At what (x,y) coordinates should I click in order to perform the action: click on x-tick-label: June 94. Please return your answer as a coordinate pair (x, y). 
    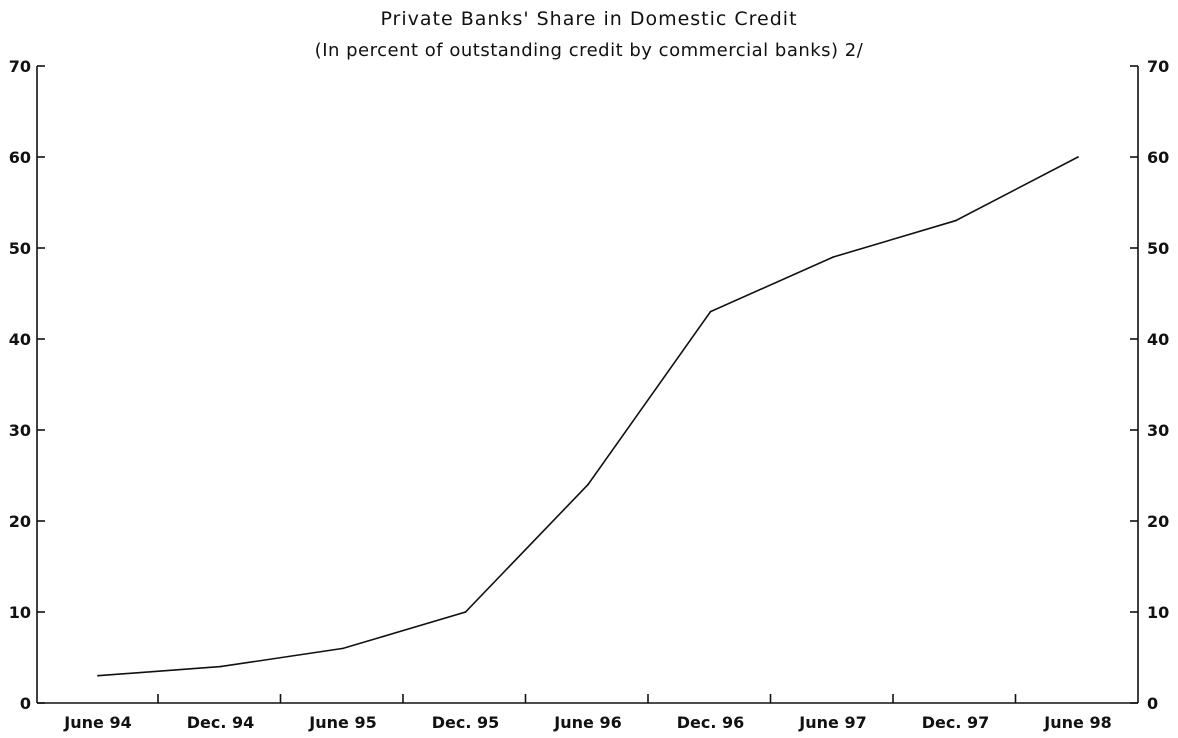
    Looking at the image, I should click on (97, 722).